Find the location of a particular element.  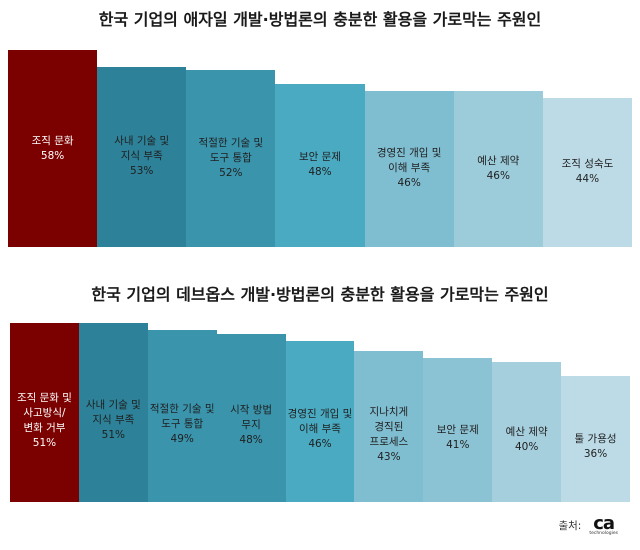

category-label: 지나치게 경직된 프로세스 is located at coordinates (389, 426).